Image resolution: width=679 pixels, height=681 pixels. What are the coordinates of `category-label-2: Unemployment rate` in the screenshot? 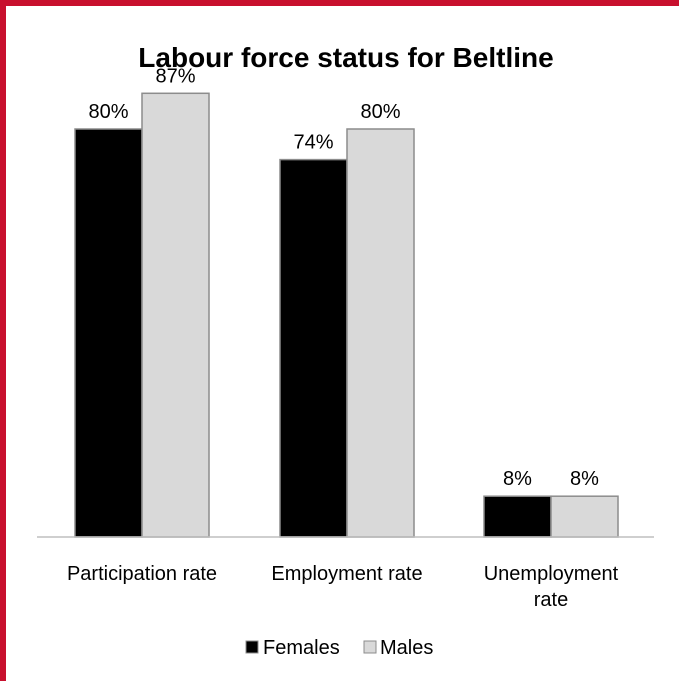 It's located at (551, 587).